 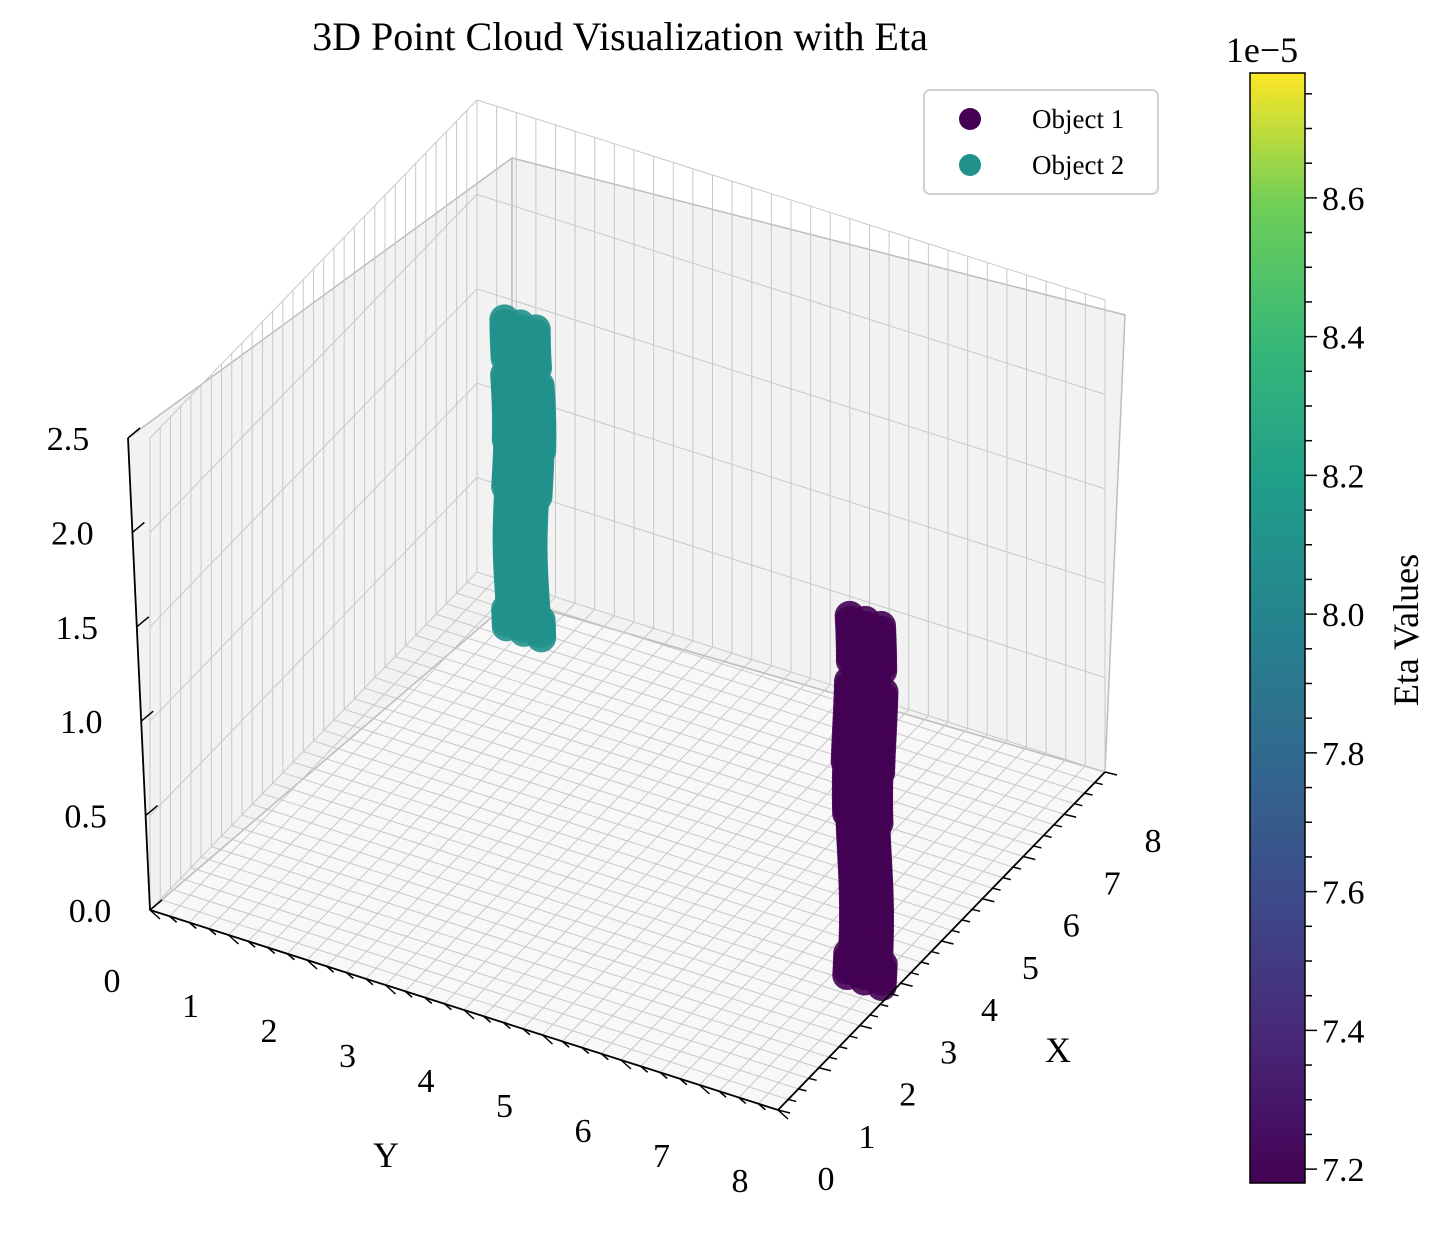 What do you see at coordinates (989, 1010) in the screenshot?
I see `x-tick-label: 4` at bounding box center [989, 1010].